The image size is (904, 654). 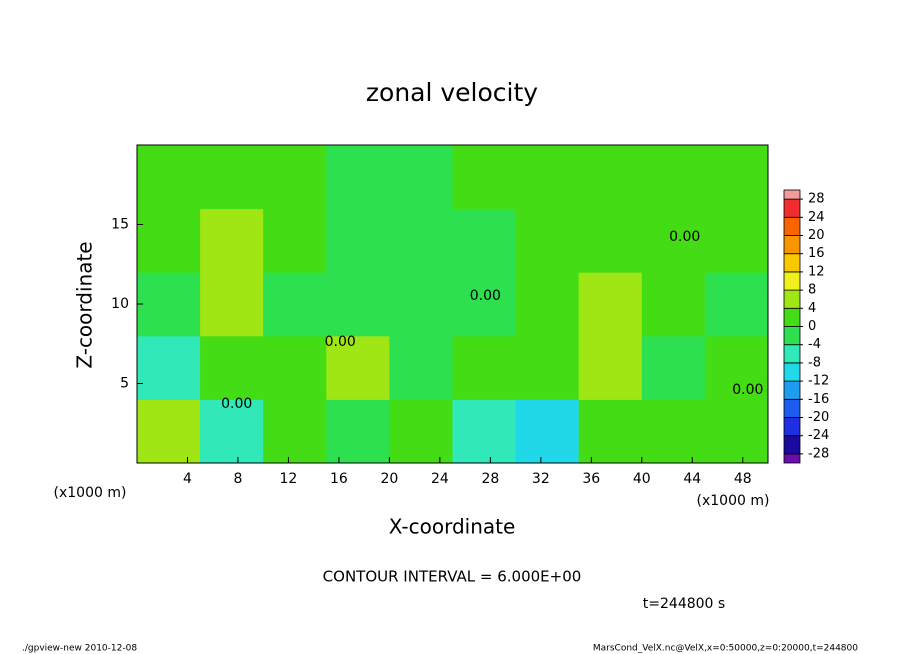 What do you see at coordinates (816, 199) in the screenshot?
I see `colorbar-label: 28` at bounding box center [816, 199].